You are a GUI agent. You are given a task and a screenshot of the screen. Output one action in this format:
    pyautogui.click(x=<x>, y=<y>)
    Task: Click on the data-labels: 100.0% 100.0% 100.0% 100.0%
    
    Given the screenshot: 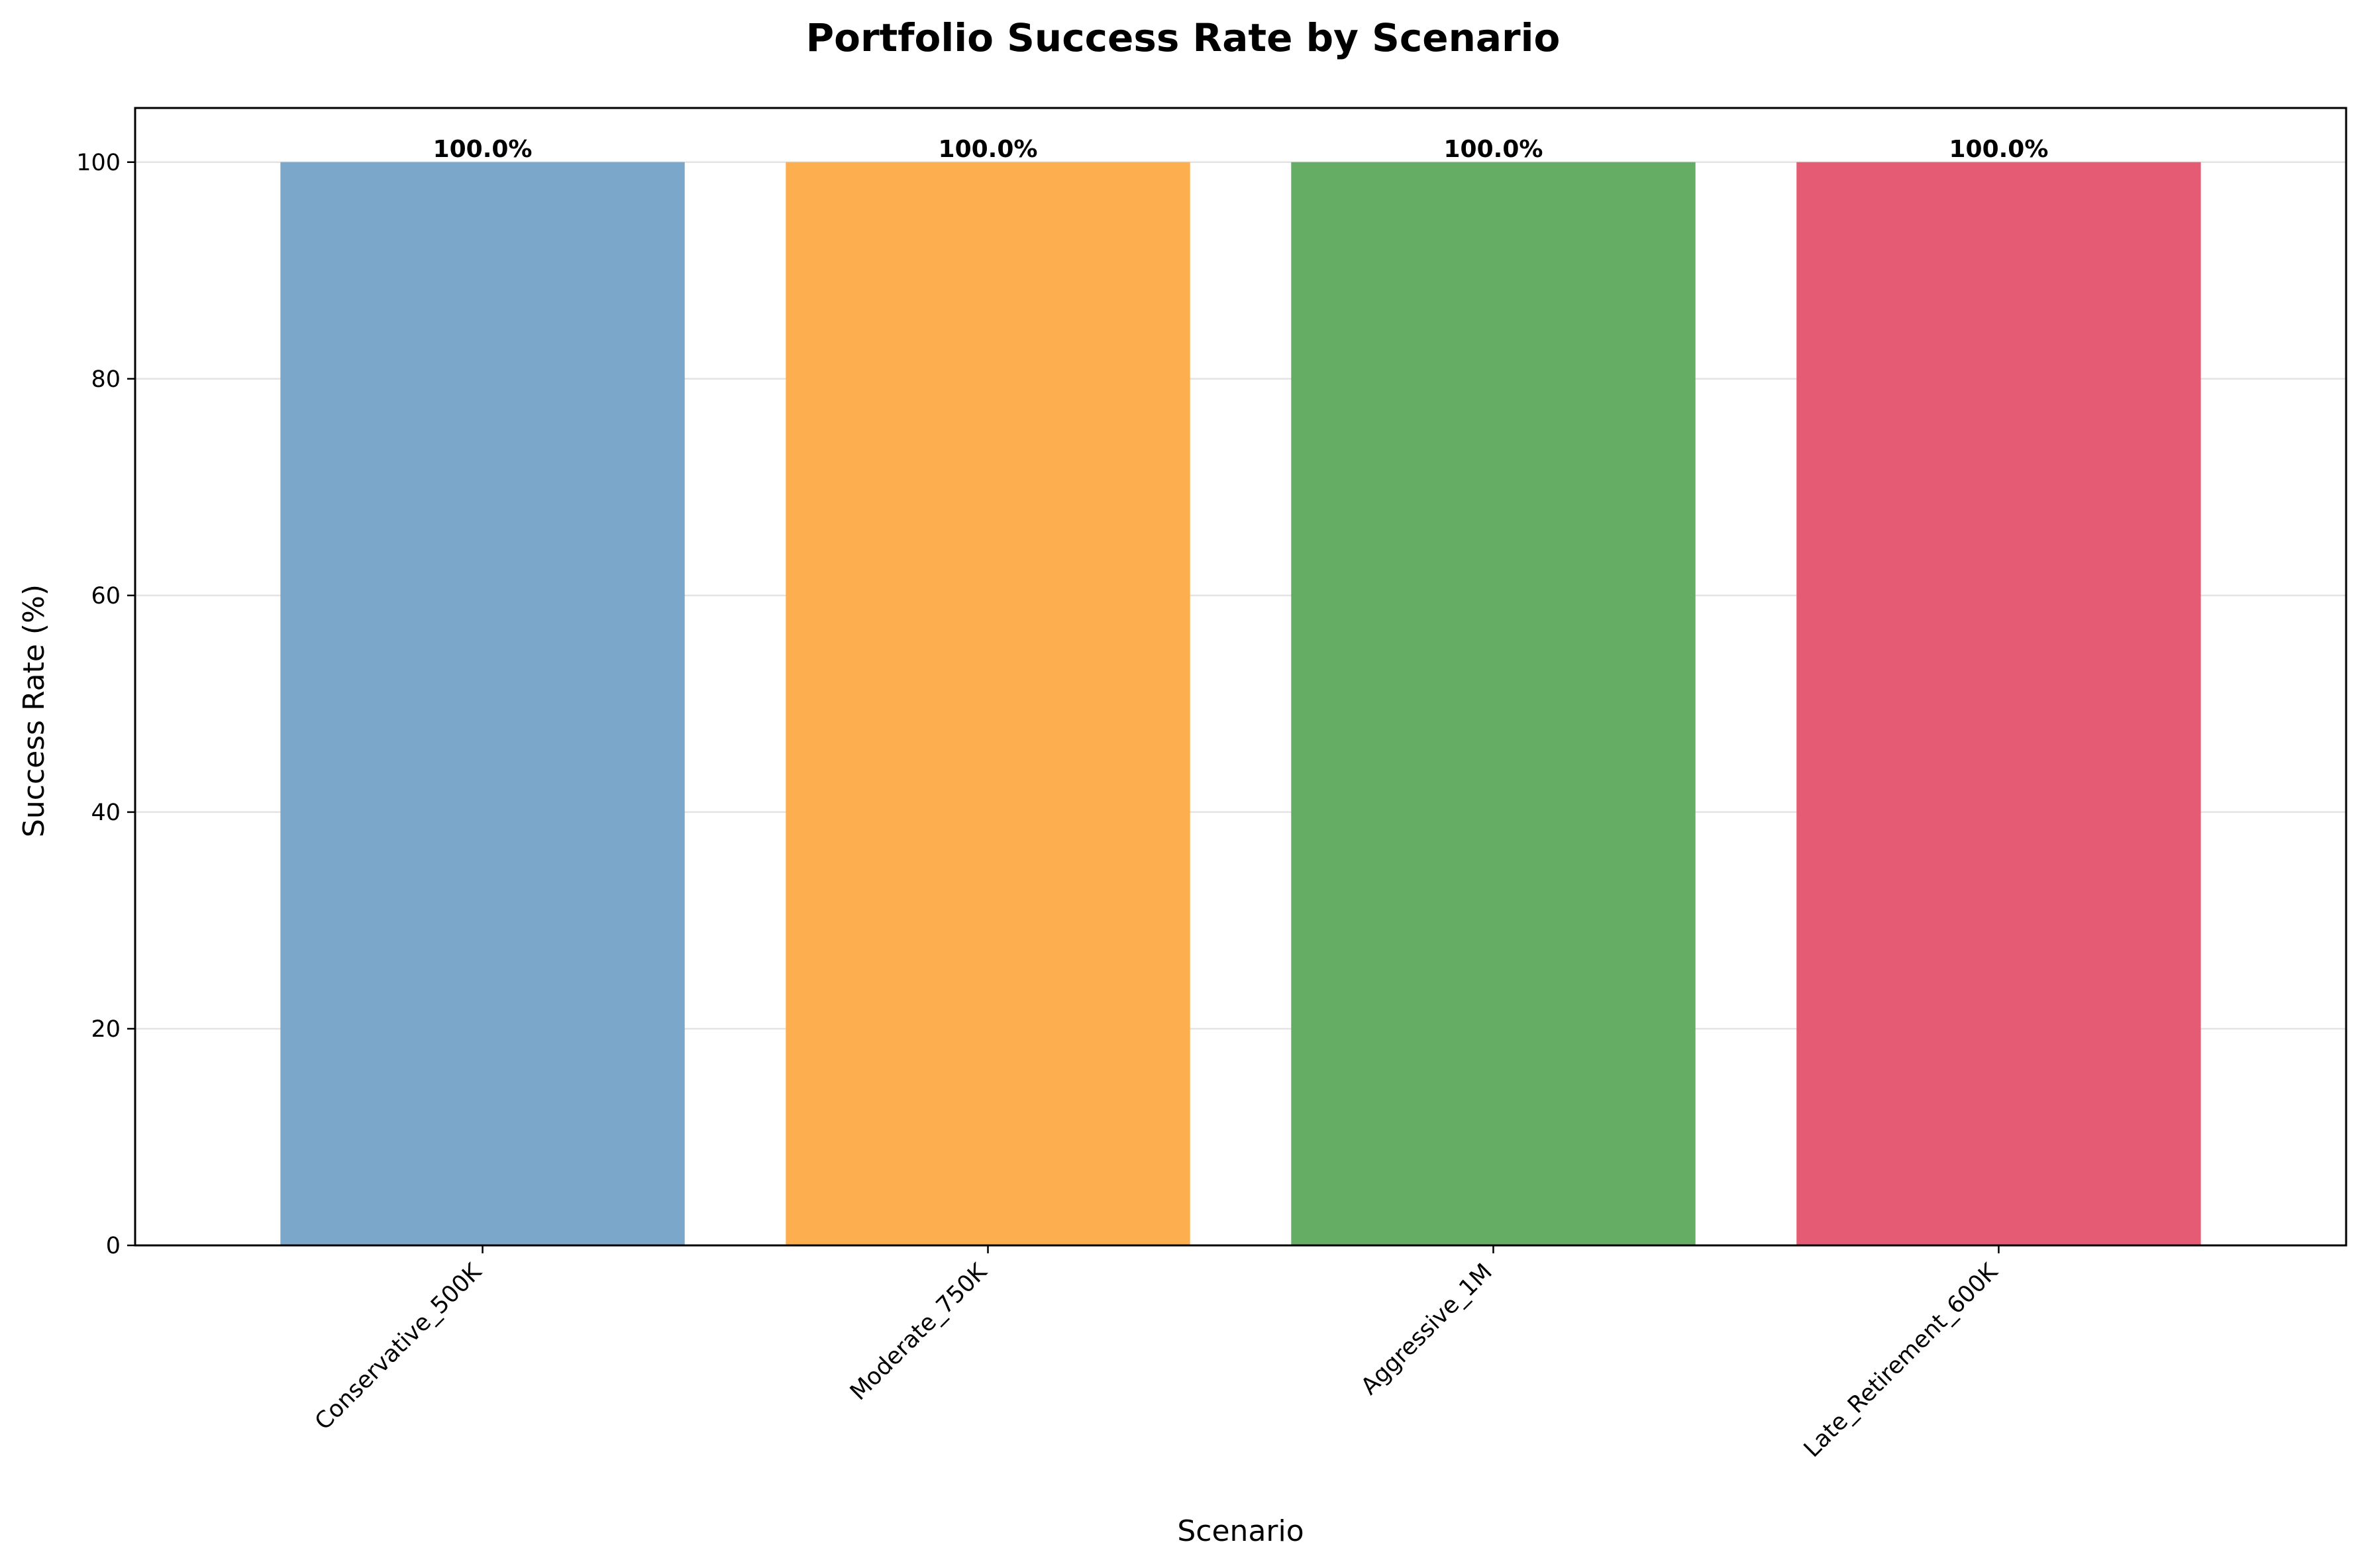 What is the action you would take?
    pyautogui.click(x=1241, y=149)
    